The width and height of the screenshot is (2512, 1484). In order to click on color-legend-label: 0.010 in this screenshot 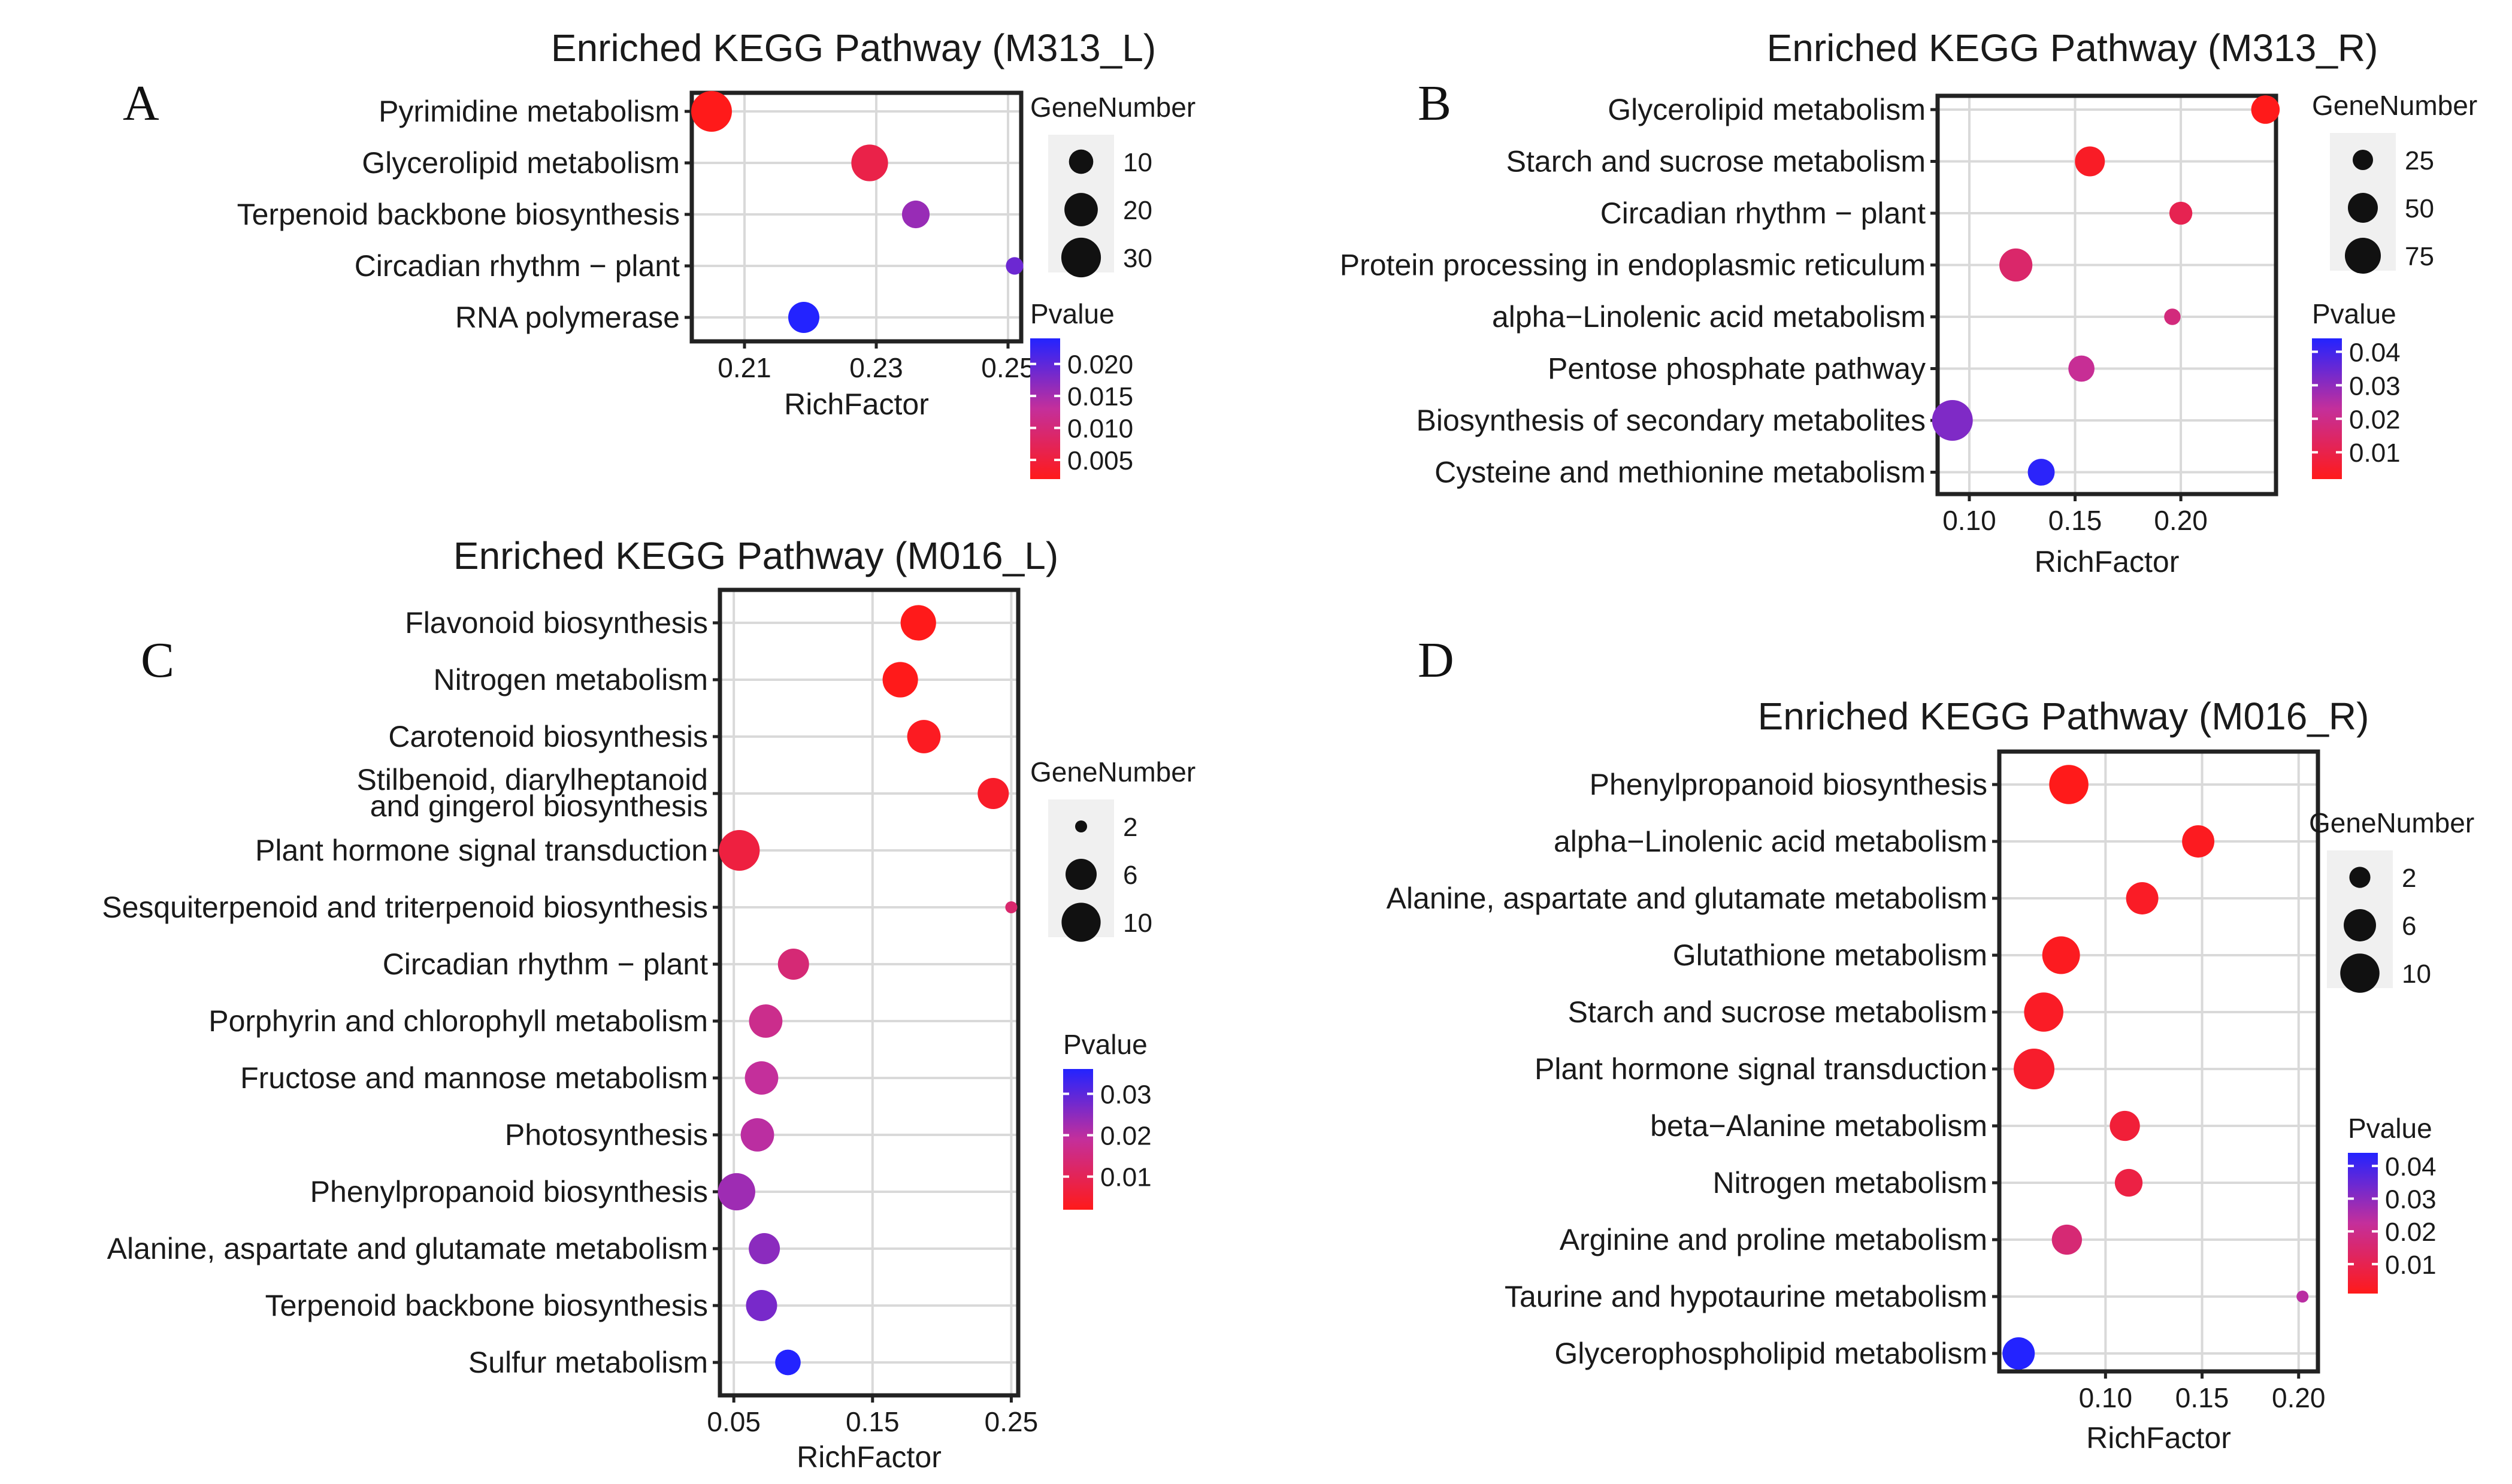, I will do `click(1100, 429)`.